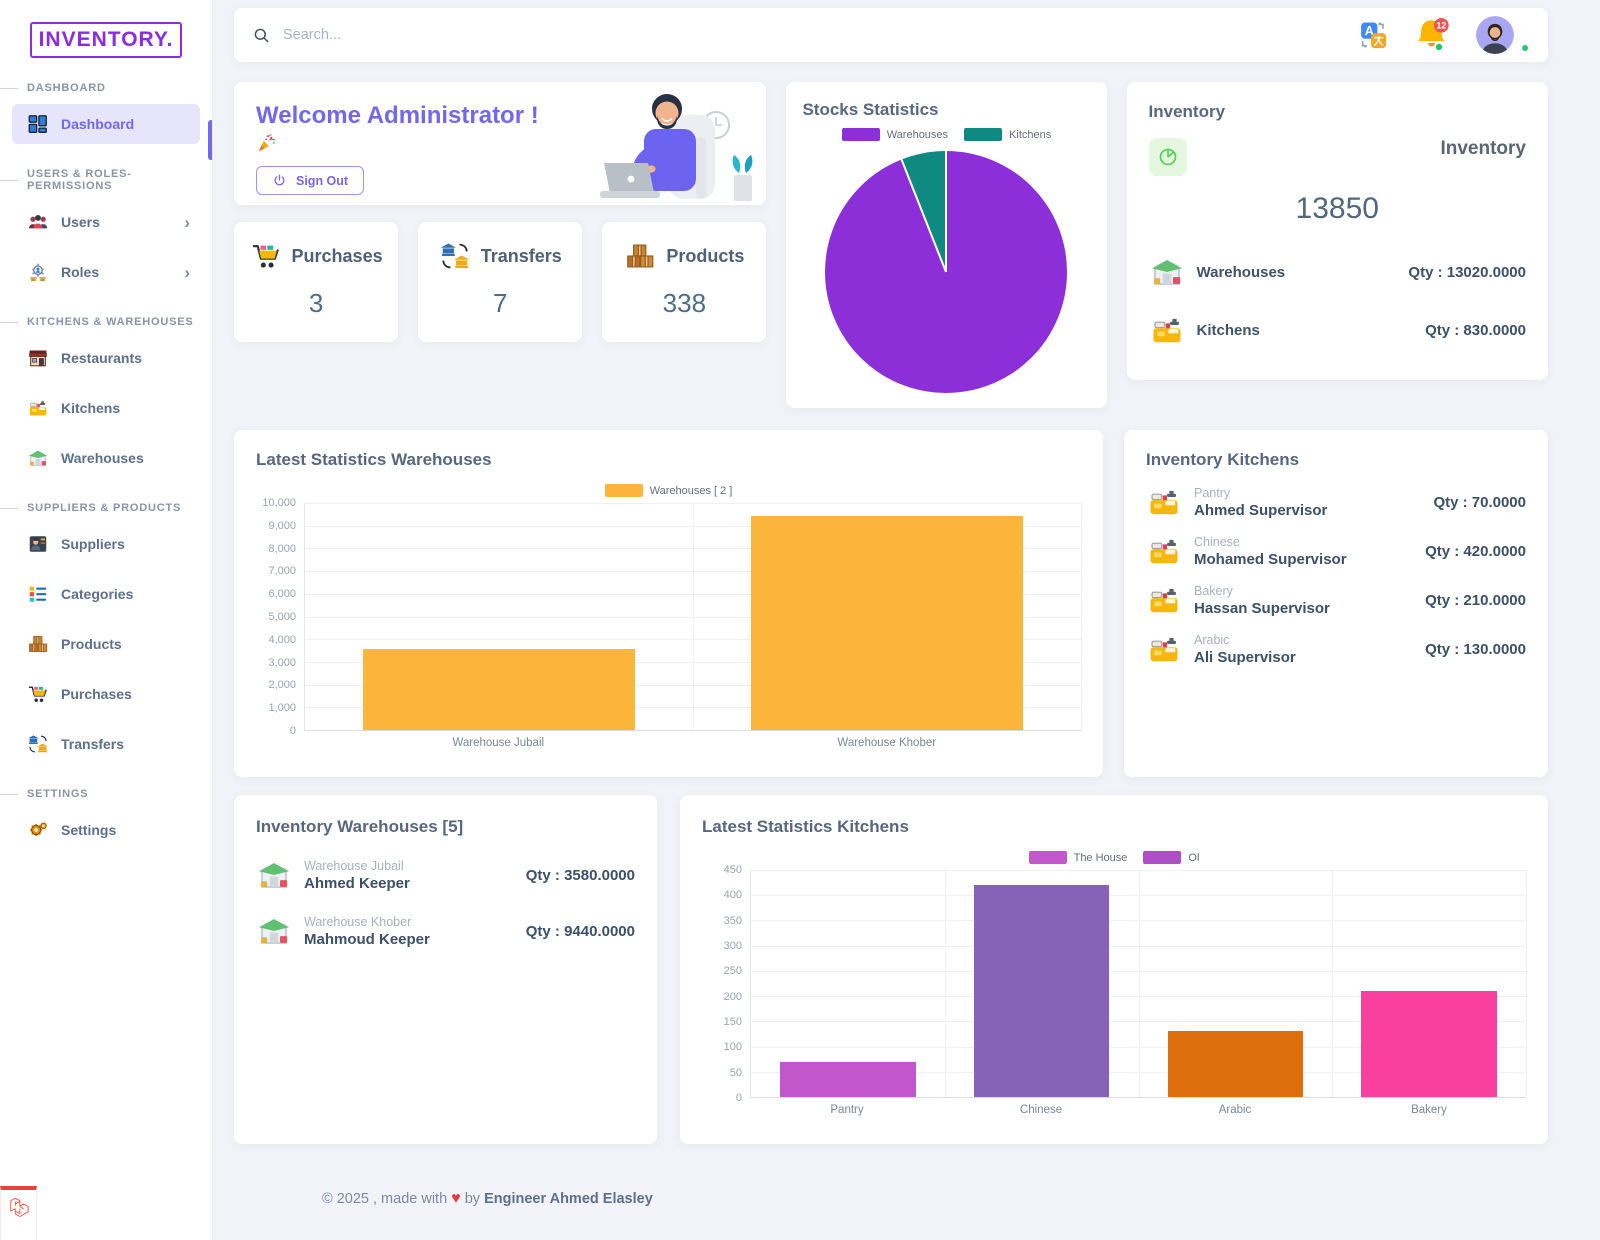 The image size is (1600, 1240). What do you see at coordinates (106, 124) in the screenshot?
I see `sidebar-item-dashboard: Dashboard` at bounding box center [106, 124].